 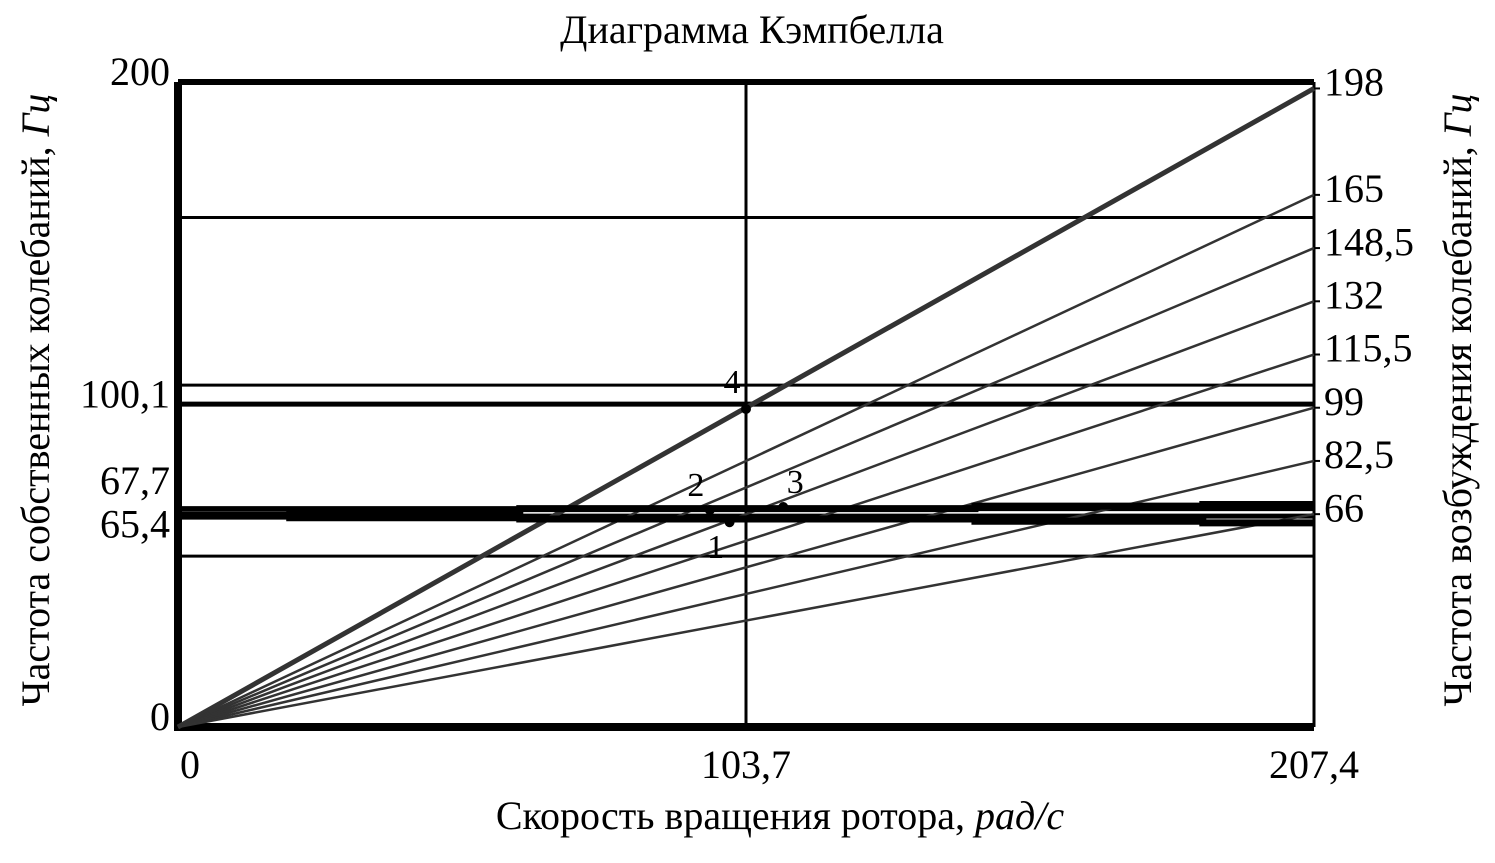 I want to click on point-label: 2, so click(x=695, y=485).